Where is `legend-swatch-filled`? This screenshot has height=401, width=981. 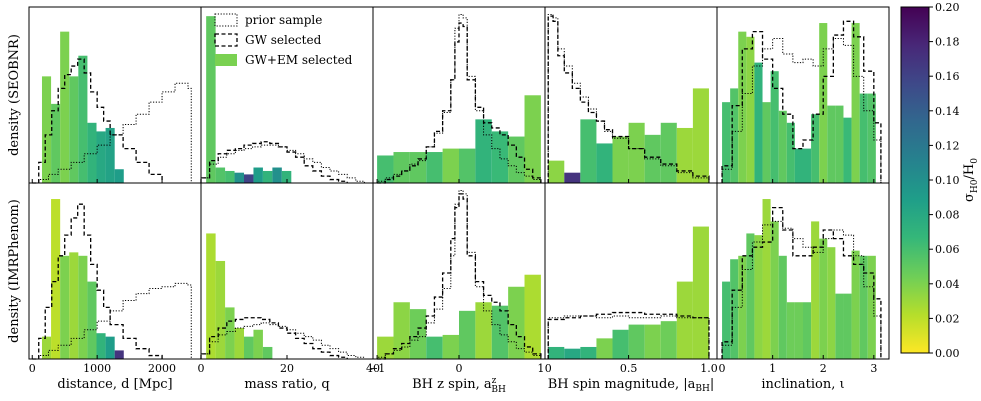
legend-swatch-filled is located at coordinates (226, 60).